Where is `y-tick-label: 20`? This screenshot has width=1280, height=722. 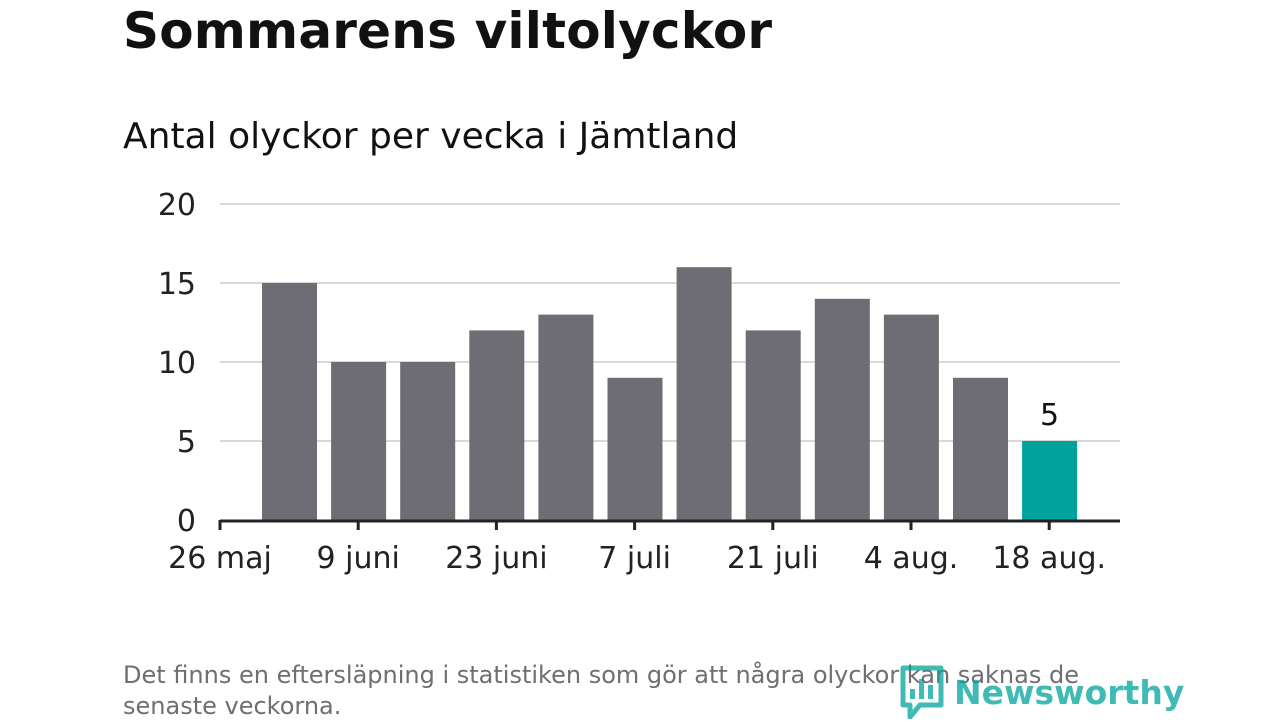
y-tick-label: 20 is located at coordinates (177, 205).